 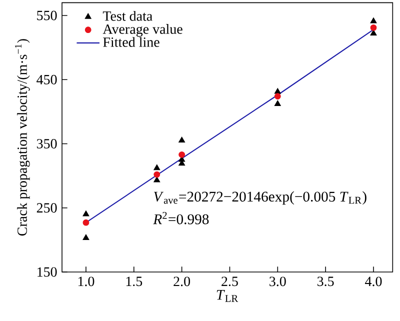 I want to click on x-tick-label: 4.0, so click(x=373, y=281).